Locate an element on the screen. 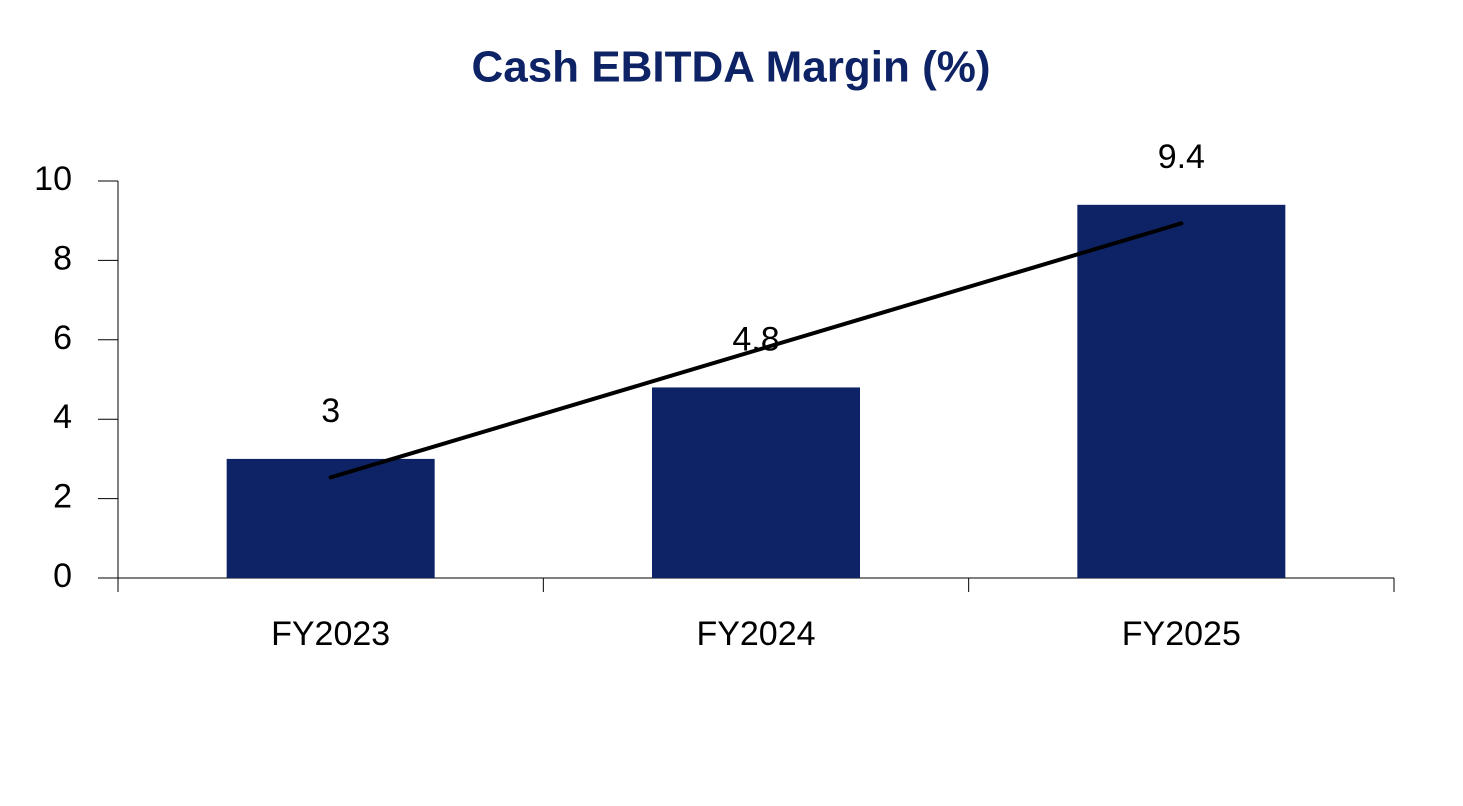 This screenshot has width=1463, height=806. data-label: 9.4 is located at coordinates (1181, 157).